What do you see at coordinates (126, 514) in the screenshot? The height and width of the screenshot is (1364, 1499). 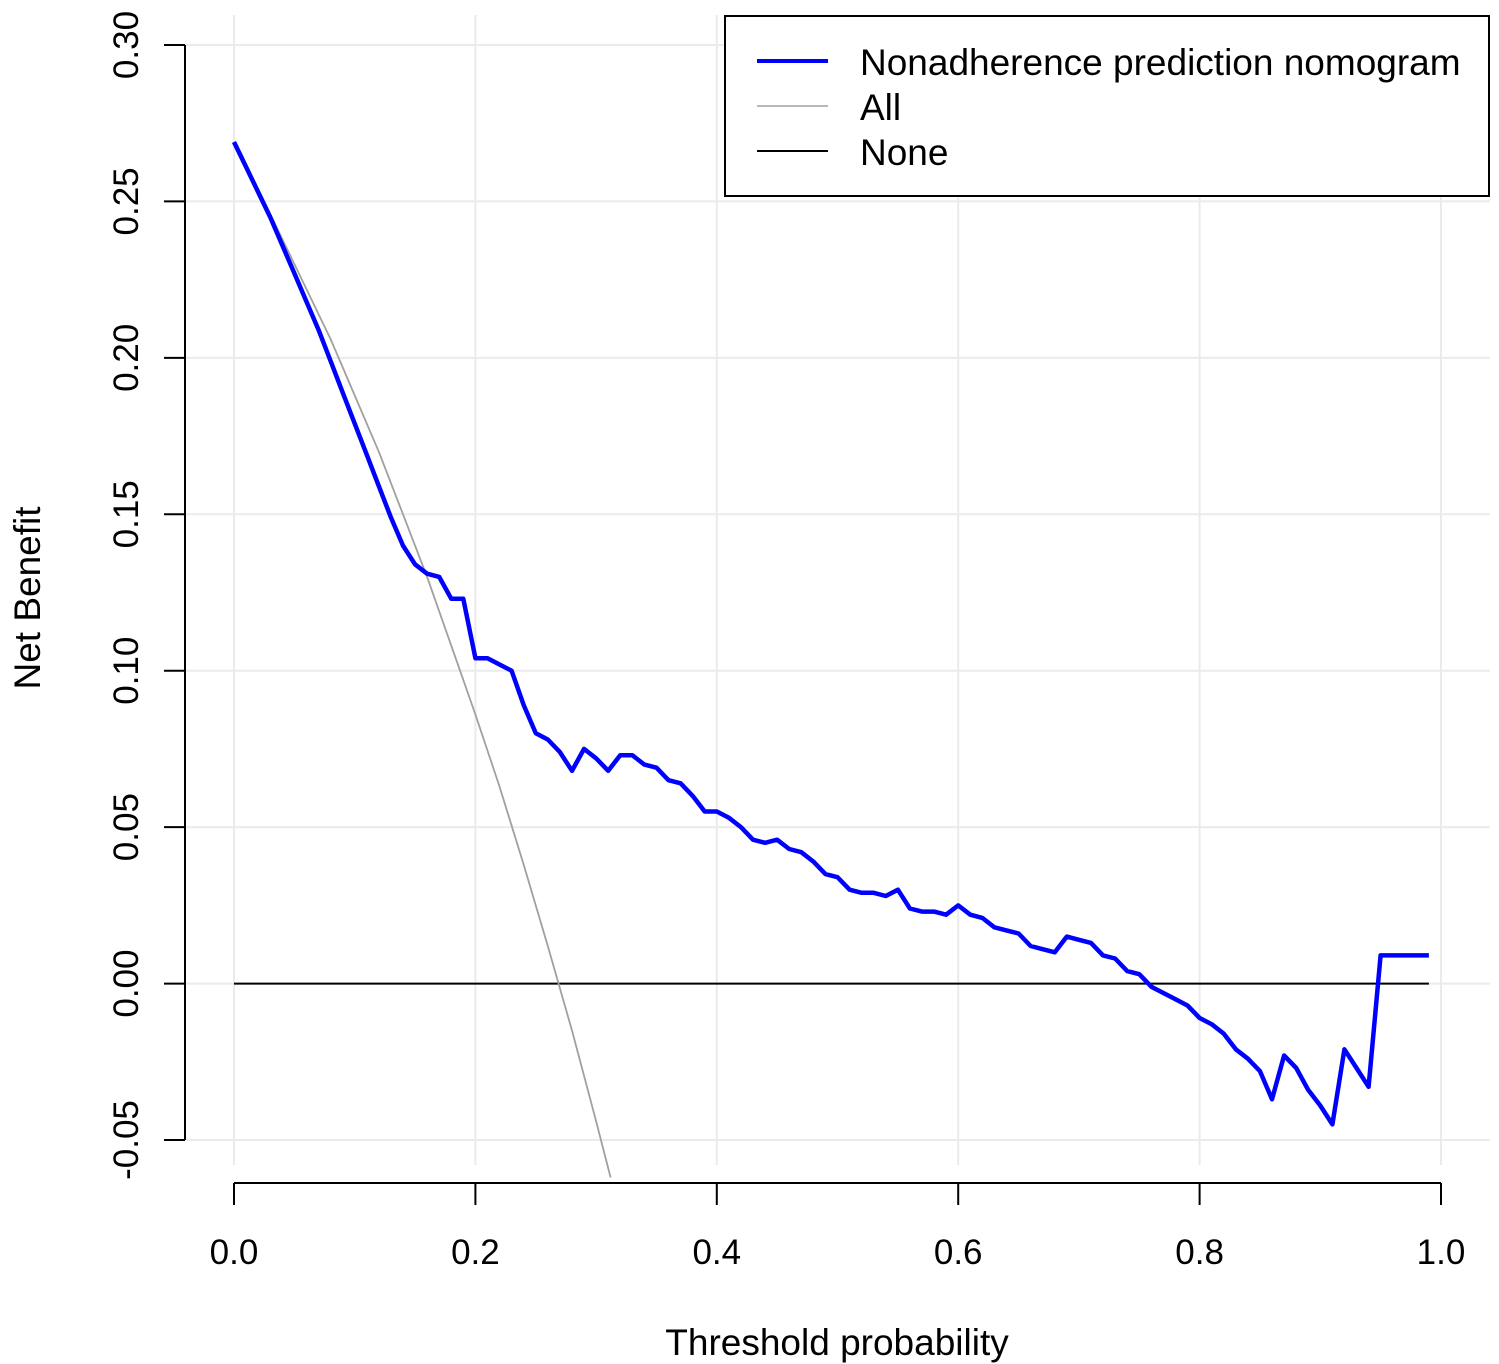 I see `y-tick-label: 0.15` at bounding box center [126, 514].